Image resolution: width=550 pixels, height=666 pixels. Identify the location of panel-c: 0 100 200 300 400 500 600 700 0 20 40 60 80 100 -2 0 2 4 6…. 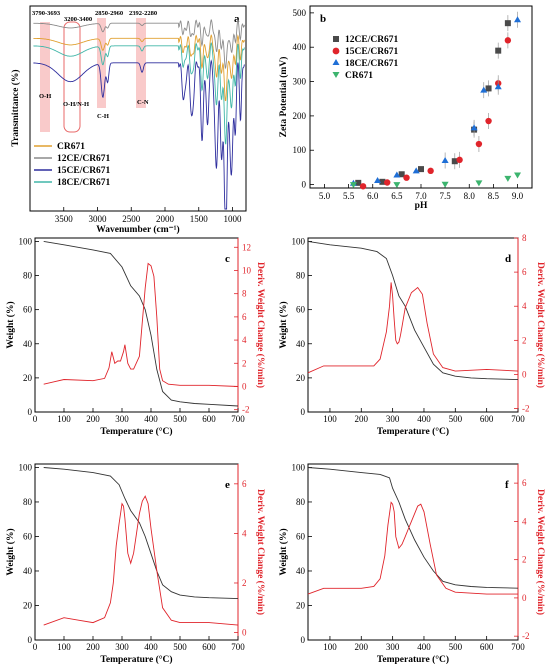
(135, 336).